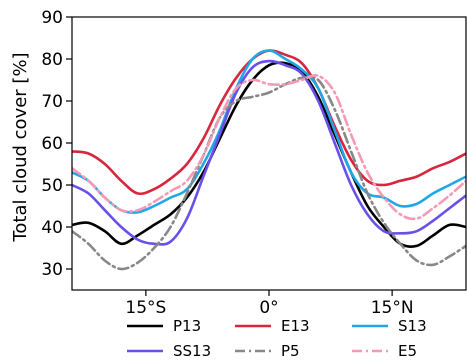 Image resolution: width=467 pixels, height=361 pixels. Describe the element at coordinates (52, 18) in the screenshot. I see `y-tick-label: 90` at that location.